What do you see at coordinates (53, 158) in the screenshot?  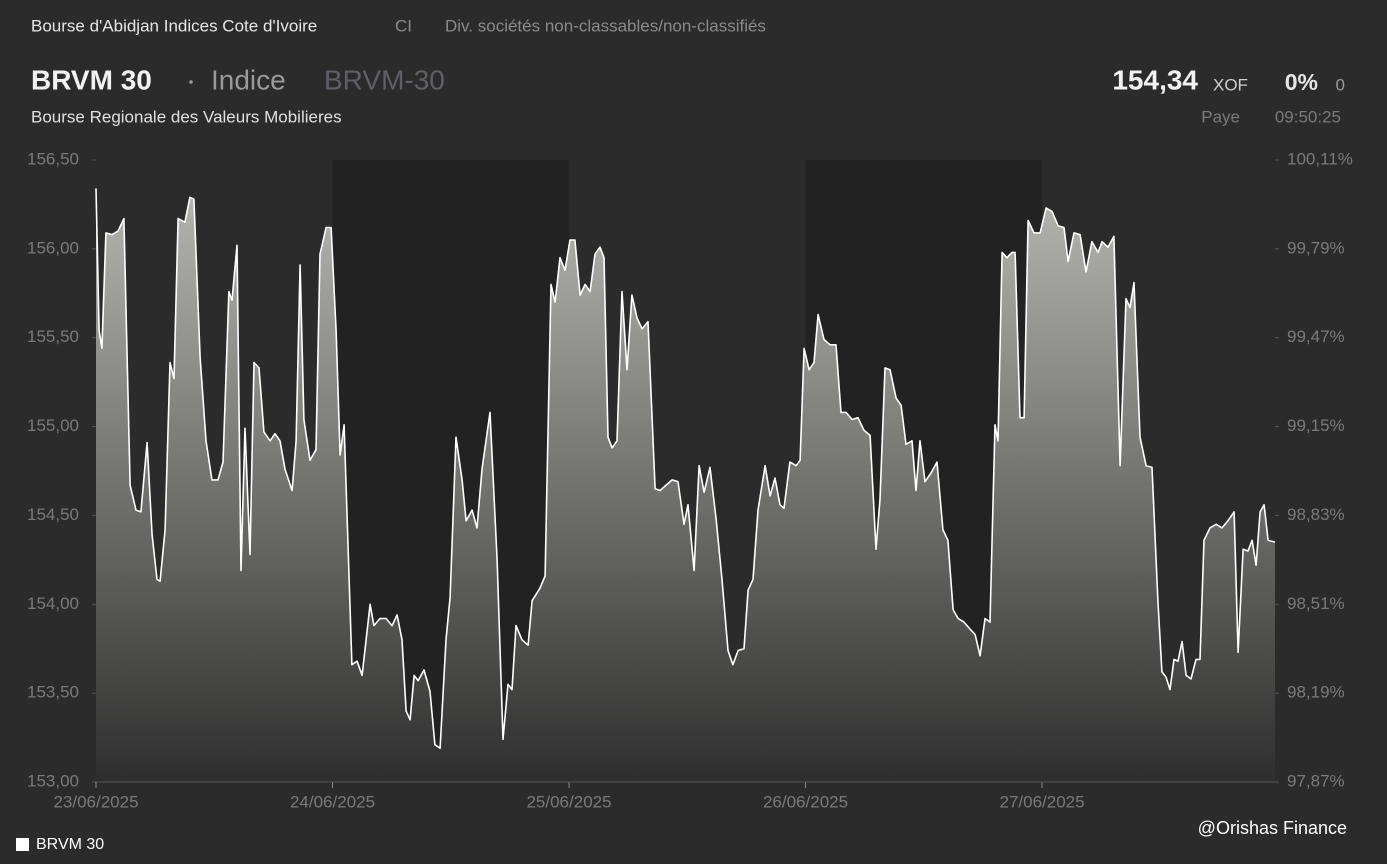 I see `y-tick-label: 156,50` at bounding box center [53, 158].